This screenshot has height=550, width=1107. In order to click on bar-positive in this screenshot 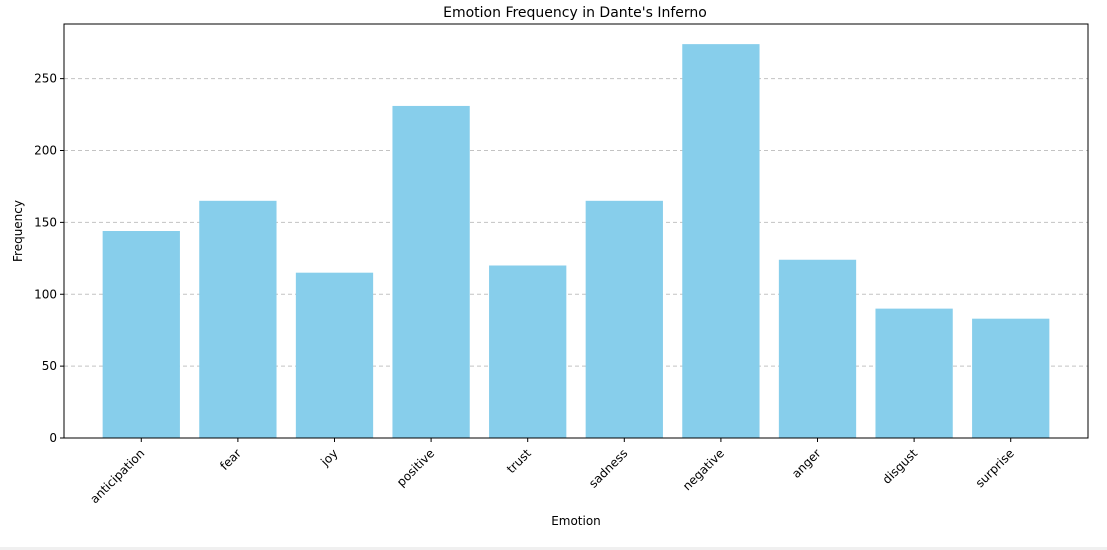, I will do `click(431, 271)`.